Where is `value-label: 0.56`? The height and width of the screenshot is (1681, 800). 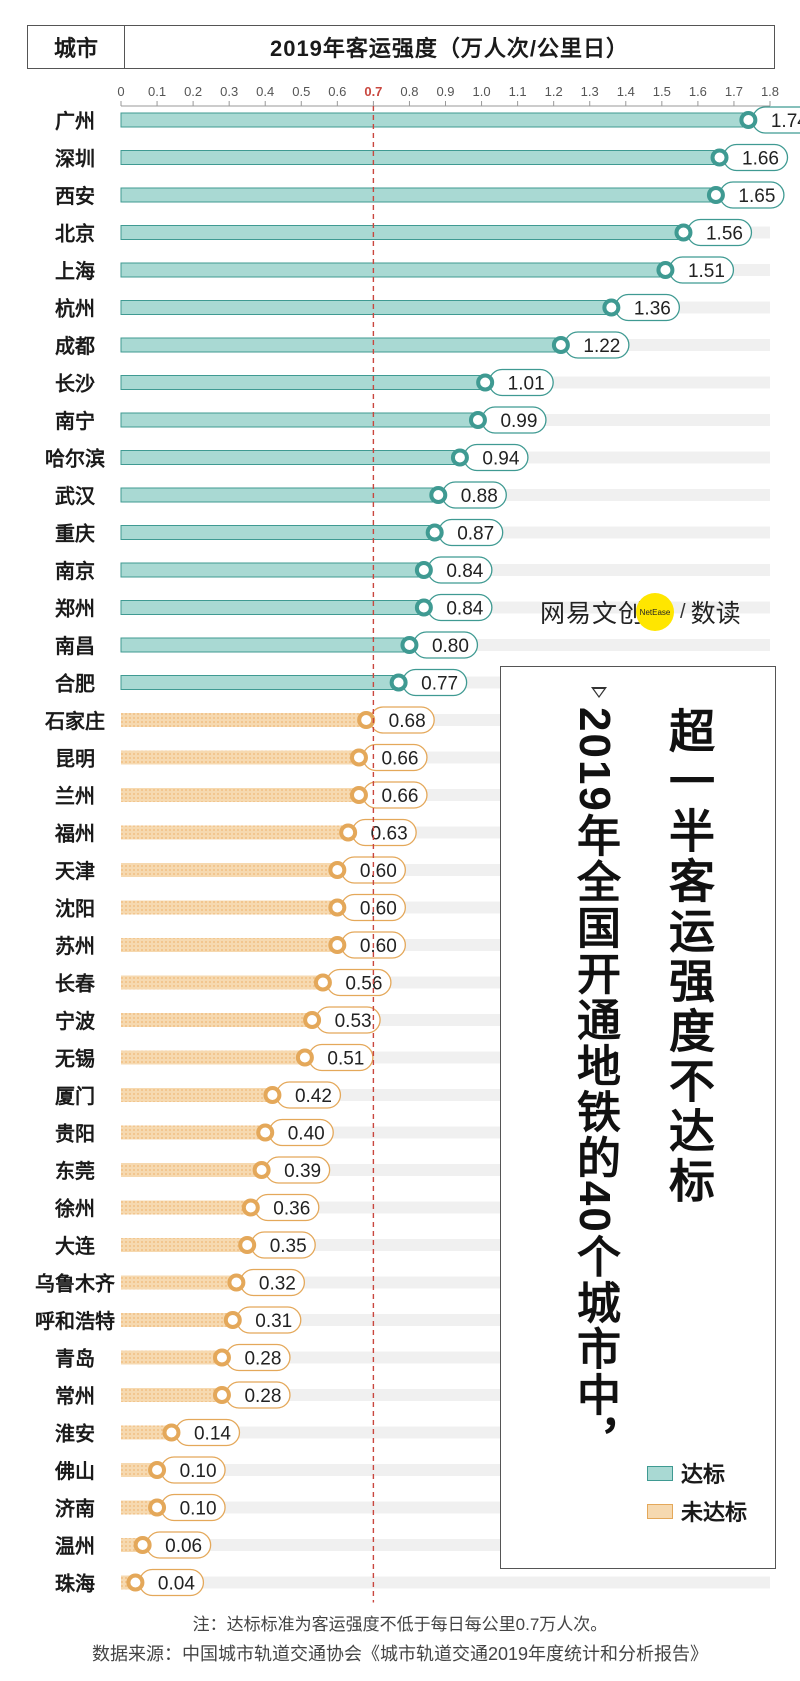 value-label: 0.56 is located at coordinates (363, 984).